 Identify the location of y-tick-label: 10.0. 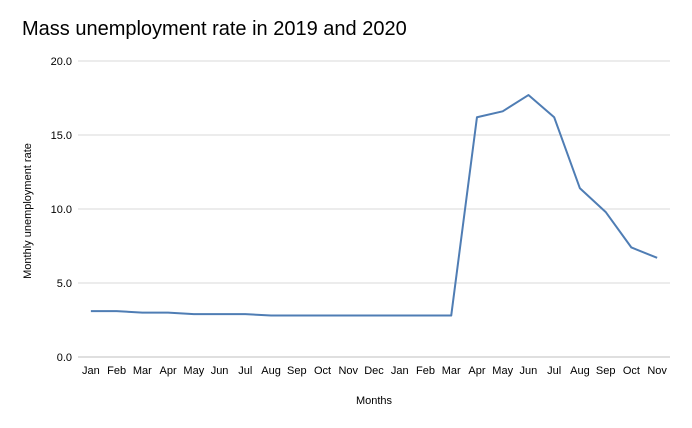
(61, 210).